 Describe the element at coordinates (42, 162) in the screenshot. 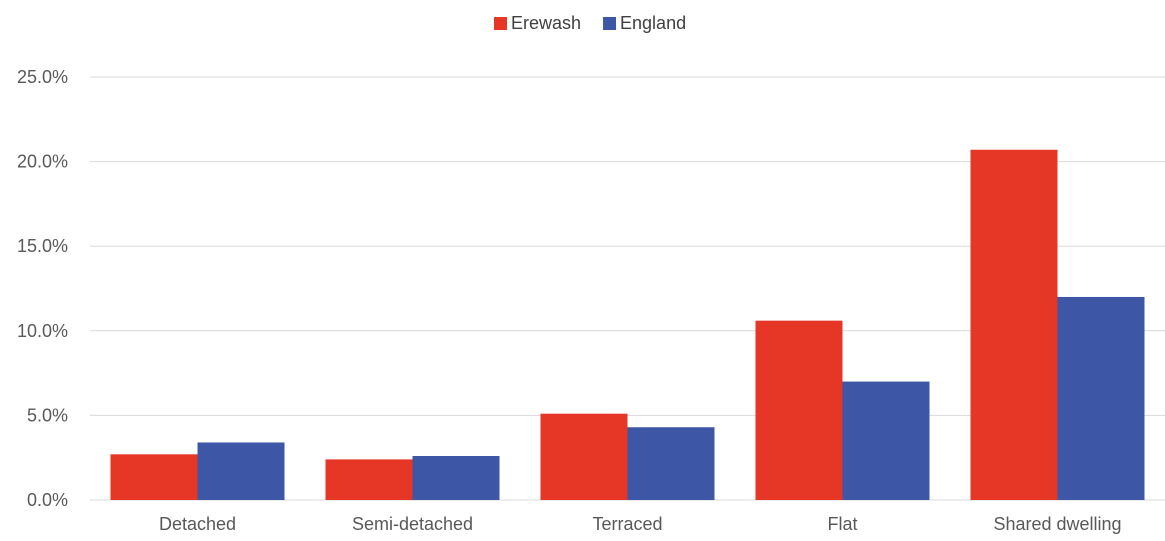

I see `y-tick-label: 20.0%` at that location.